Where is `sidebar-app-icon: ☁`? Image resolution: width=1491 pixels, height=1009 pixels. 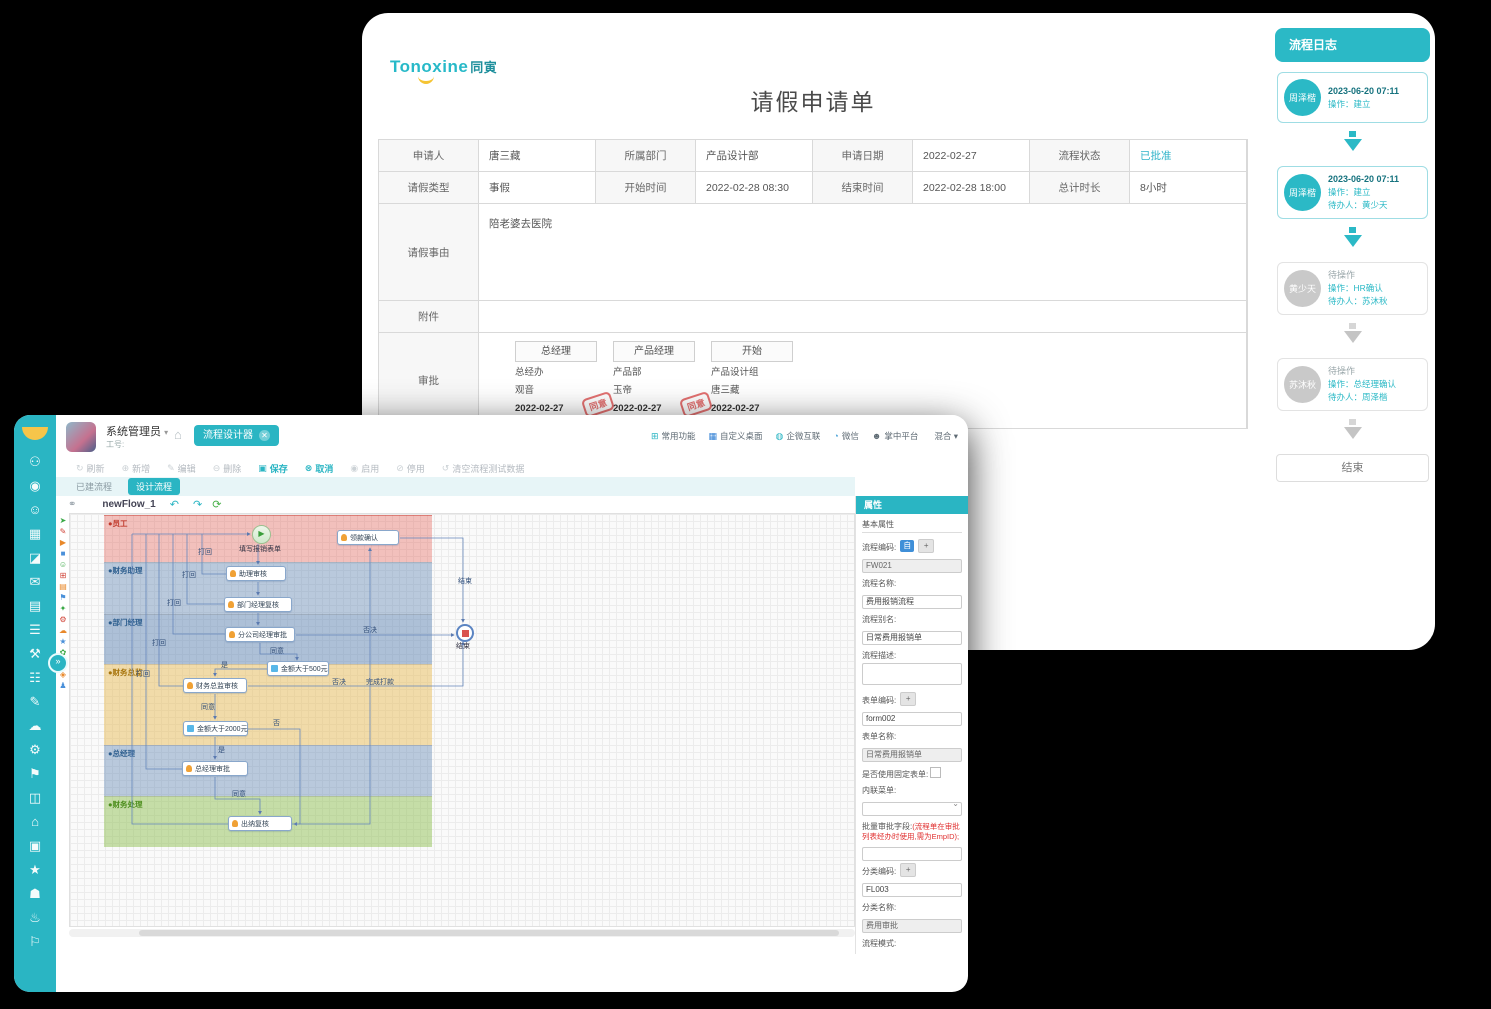
sidebar-app-icon: ☁ is located at coordinates (35, 725).